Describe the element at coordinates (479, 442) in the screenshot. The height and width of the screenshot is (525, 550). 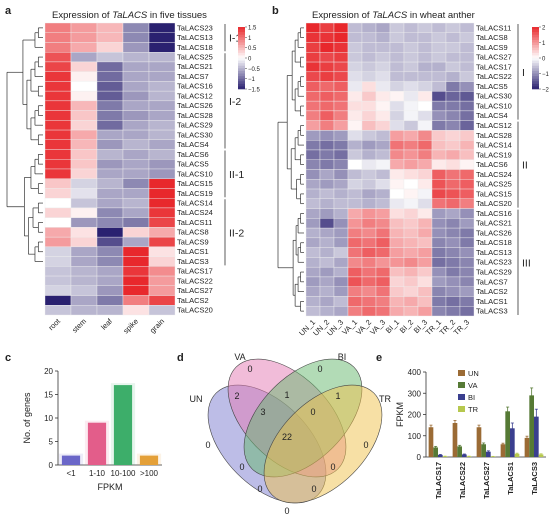
I see `bar-TaLACS27-UN` at that location.